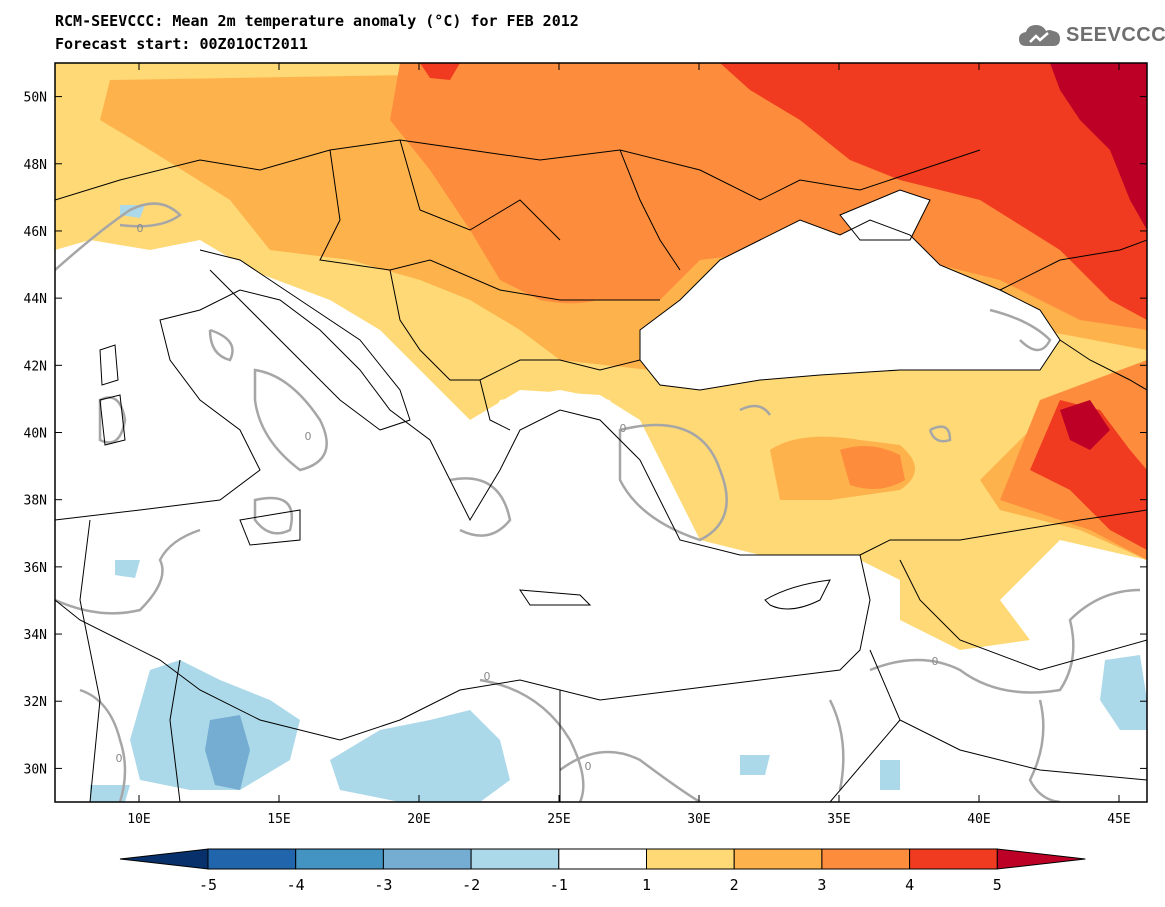  What do you see at coordinates (208, 885) in the screenshot?
I see `colorbar-label: -5` at bounding box center [208, 885].